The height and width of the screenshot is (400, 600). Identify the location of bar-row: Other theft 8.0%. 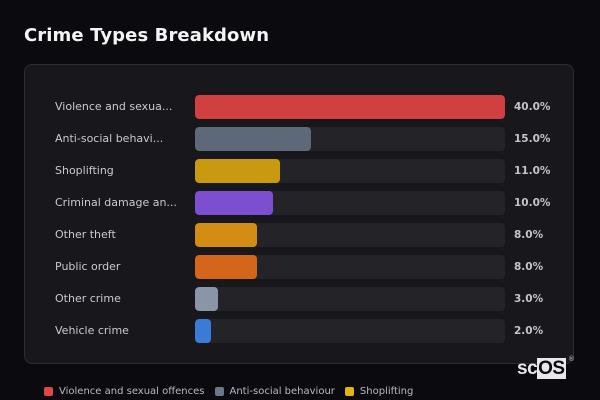
(299, 235).